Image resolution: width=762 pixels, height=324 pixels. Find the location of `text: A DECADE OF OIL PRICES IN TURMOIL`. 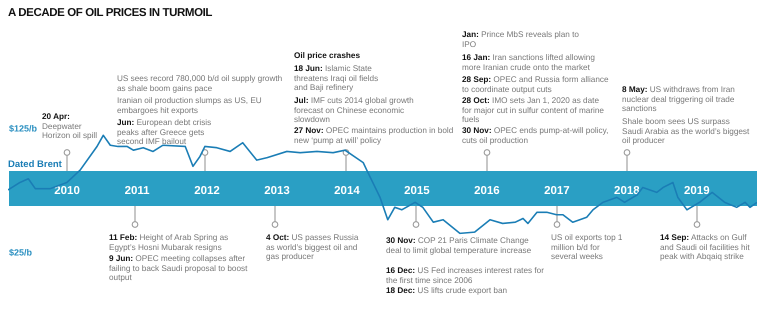

text: A DECADE OF OIL PRICES IN TURMOIL is located at coordinates (110, 13).